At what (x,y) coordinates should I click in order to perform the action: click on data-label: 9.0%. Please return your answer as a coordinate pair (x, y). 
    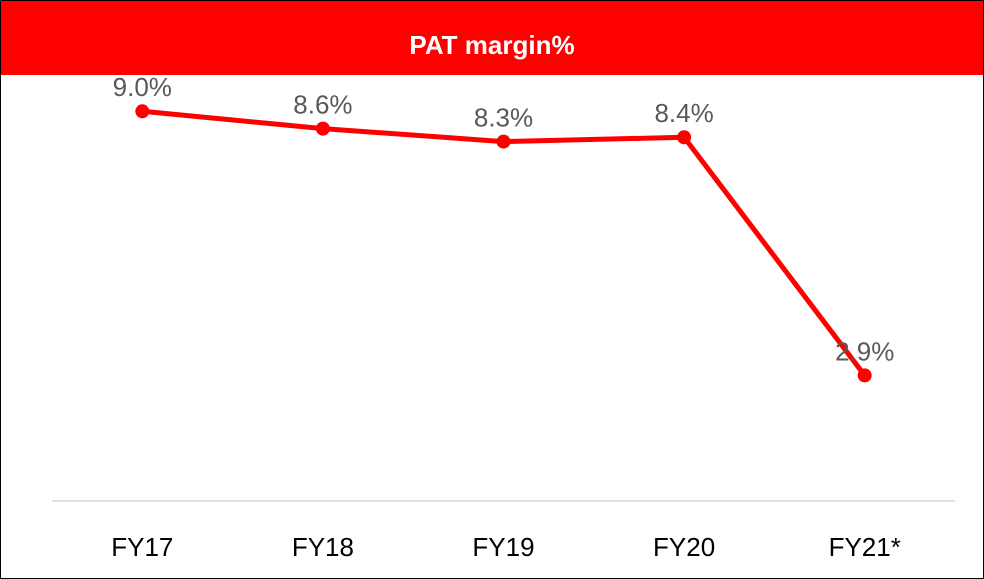
    Looking at the image, I should click on (142, 87).